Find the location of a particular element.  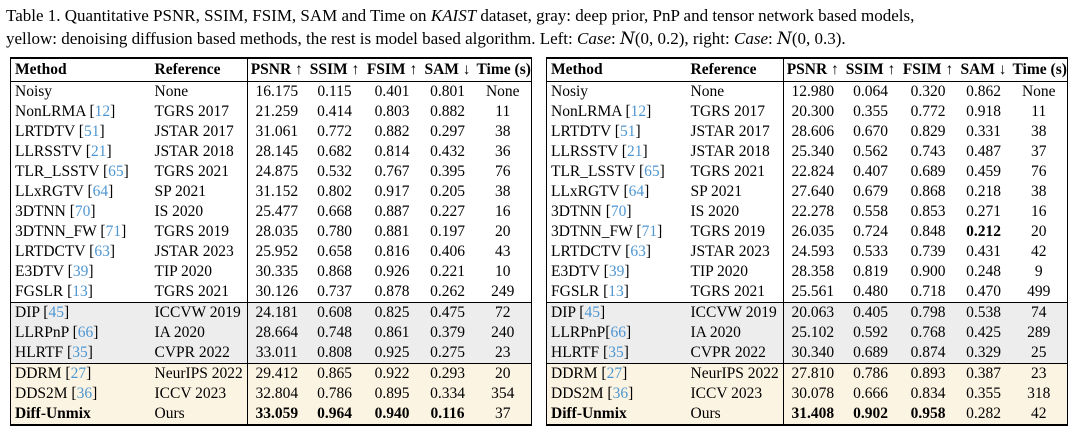

sam-cell: 0.218 is located at coordinates (983, 191).